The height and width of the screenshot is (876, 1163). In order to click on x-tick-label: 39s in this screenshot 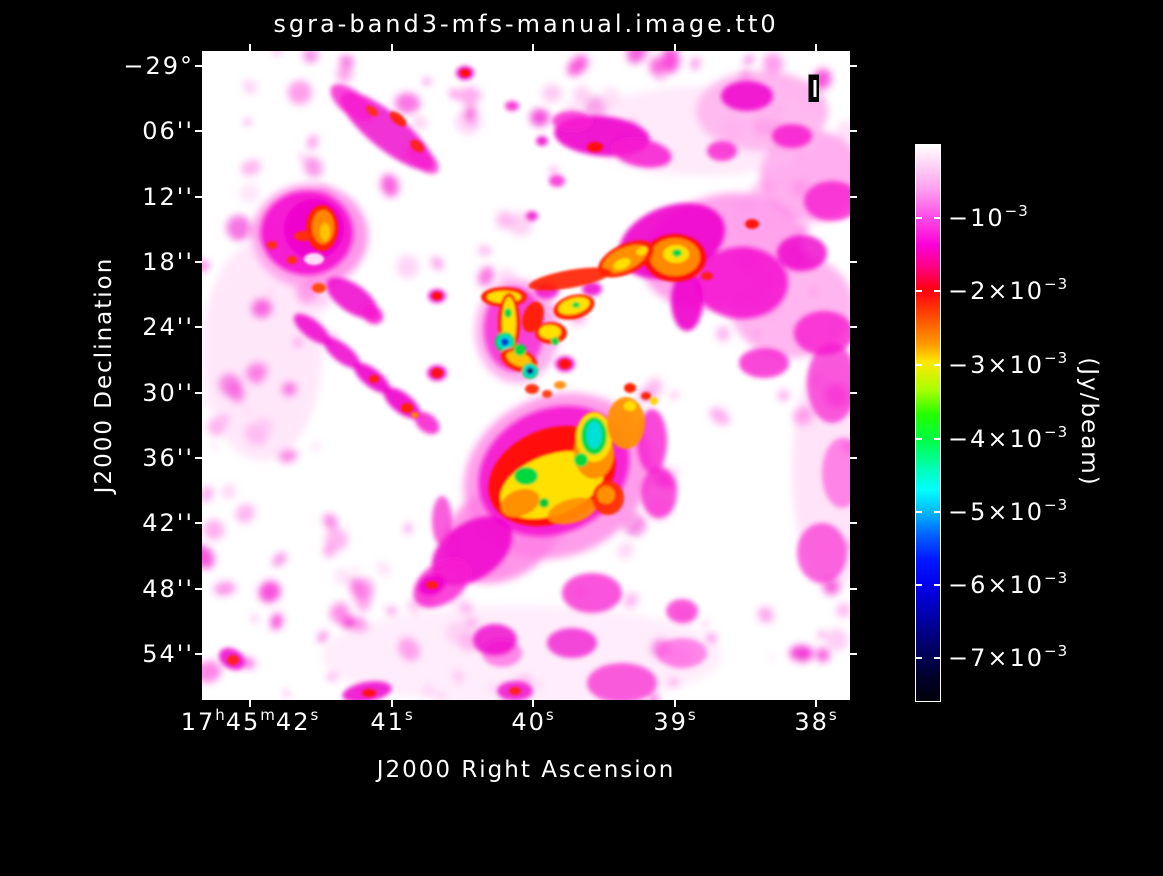, I will do `click(675, 721)`.